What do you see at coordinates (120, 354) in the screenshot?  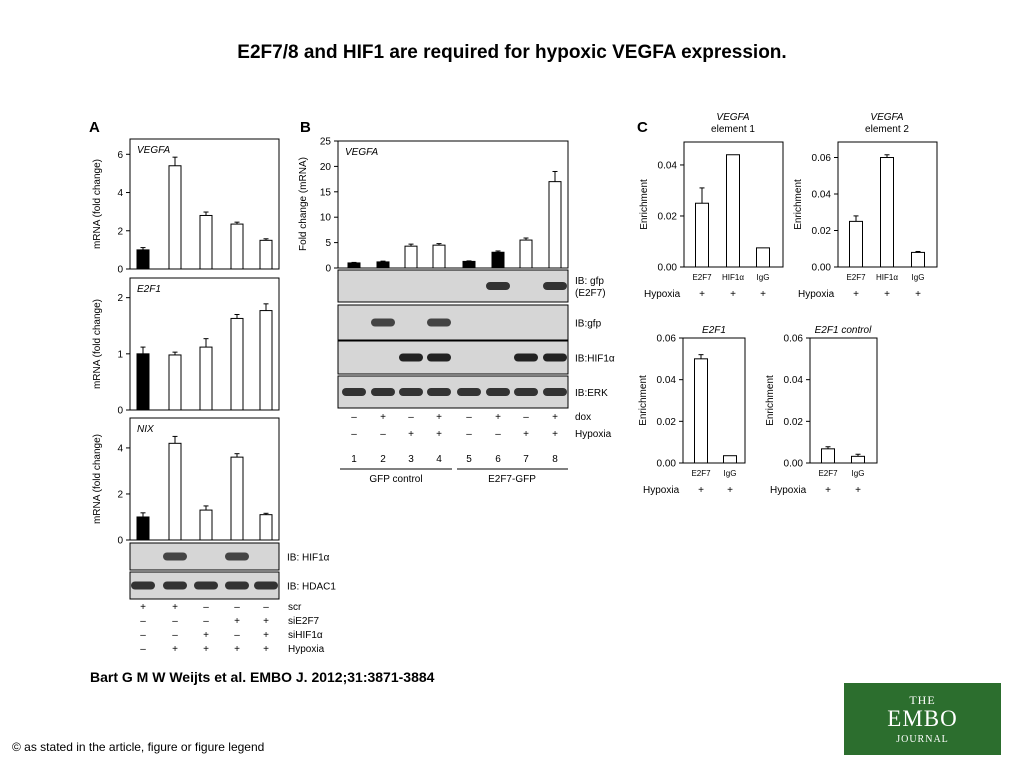 I see `y-tick-label: 1` at bounding box center [120, 354].